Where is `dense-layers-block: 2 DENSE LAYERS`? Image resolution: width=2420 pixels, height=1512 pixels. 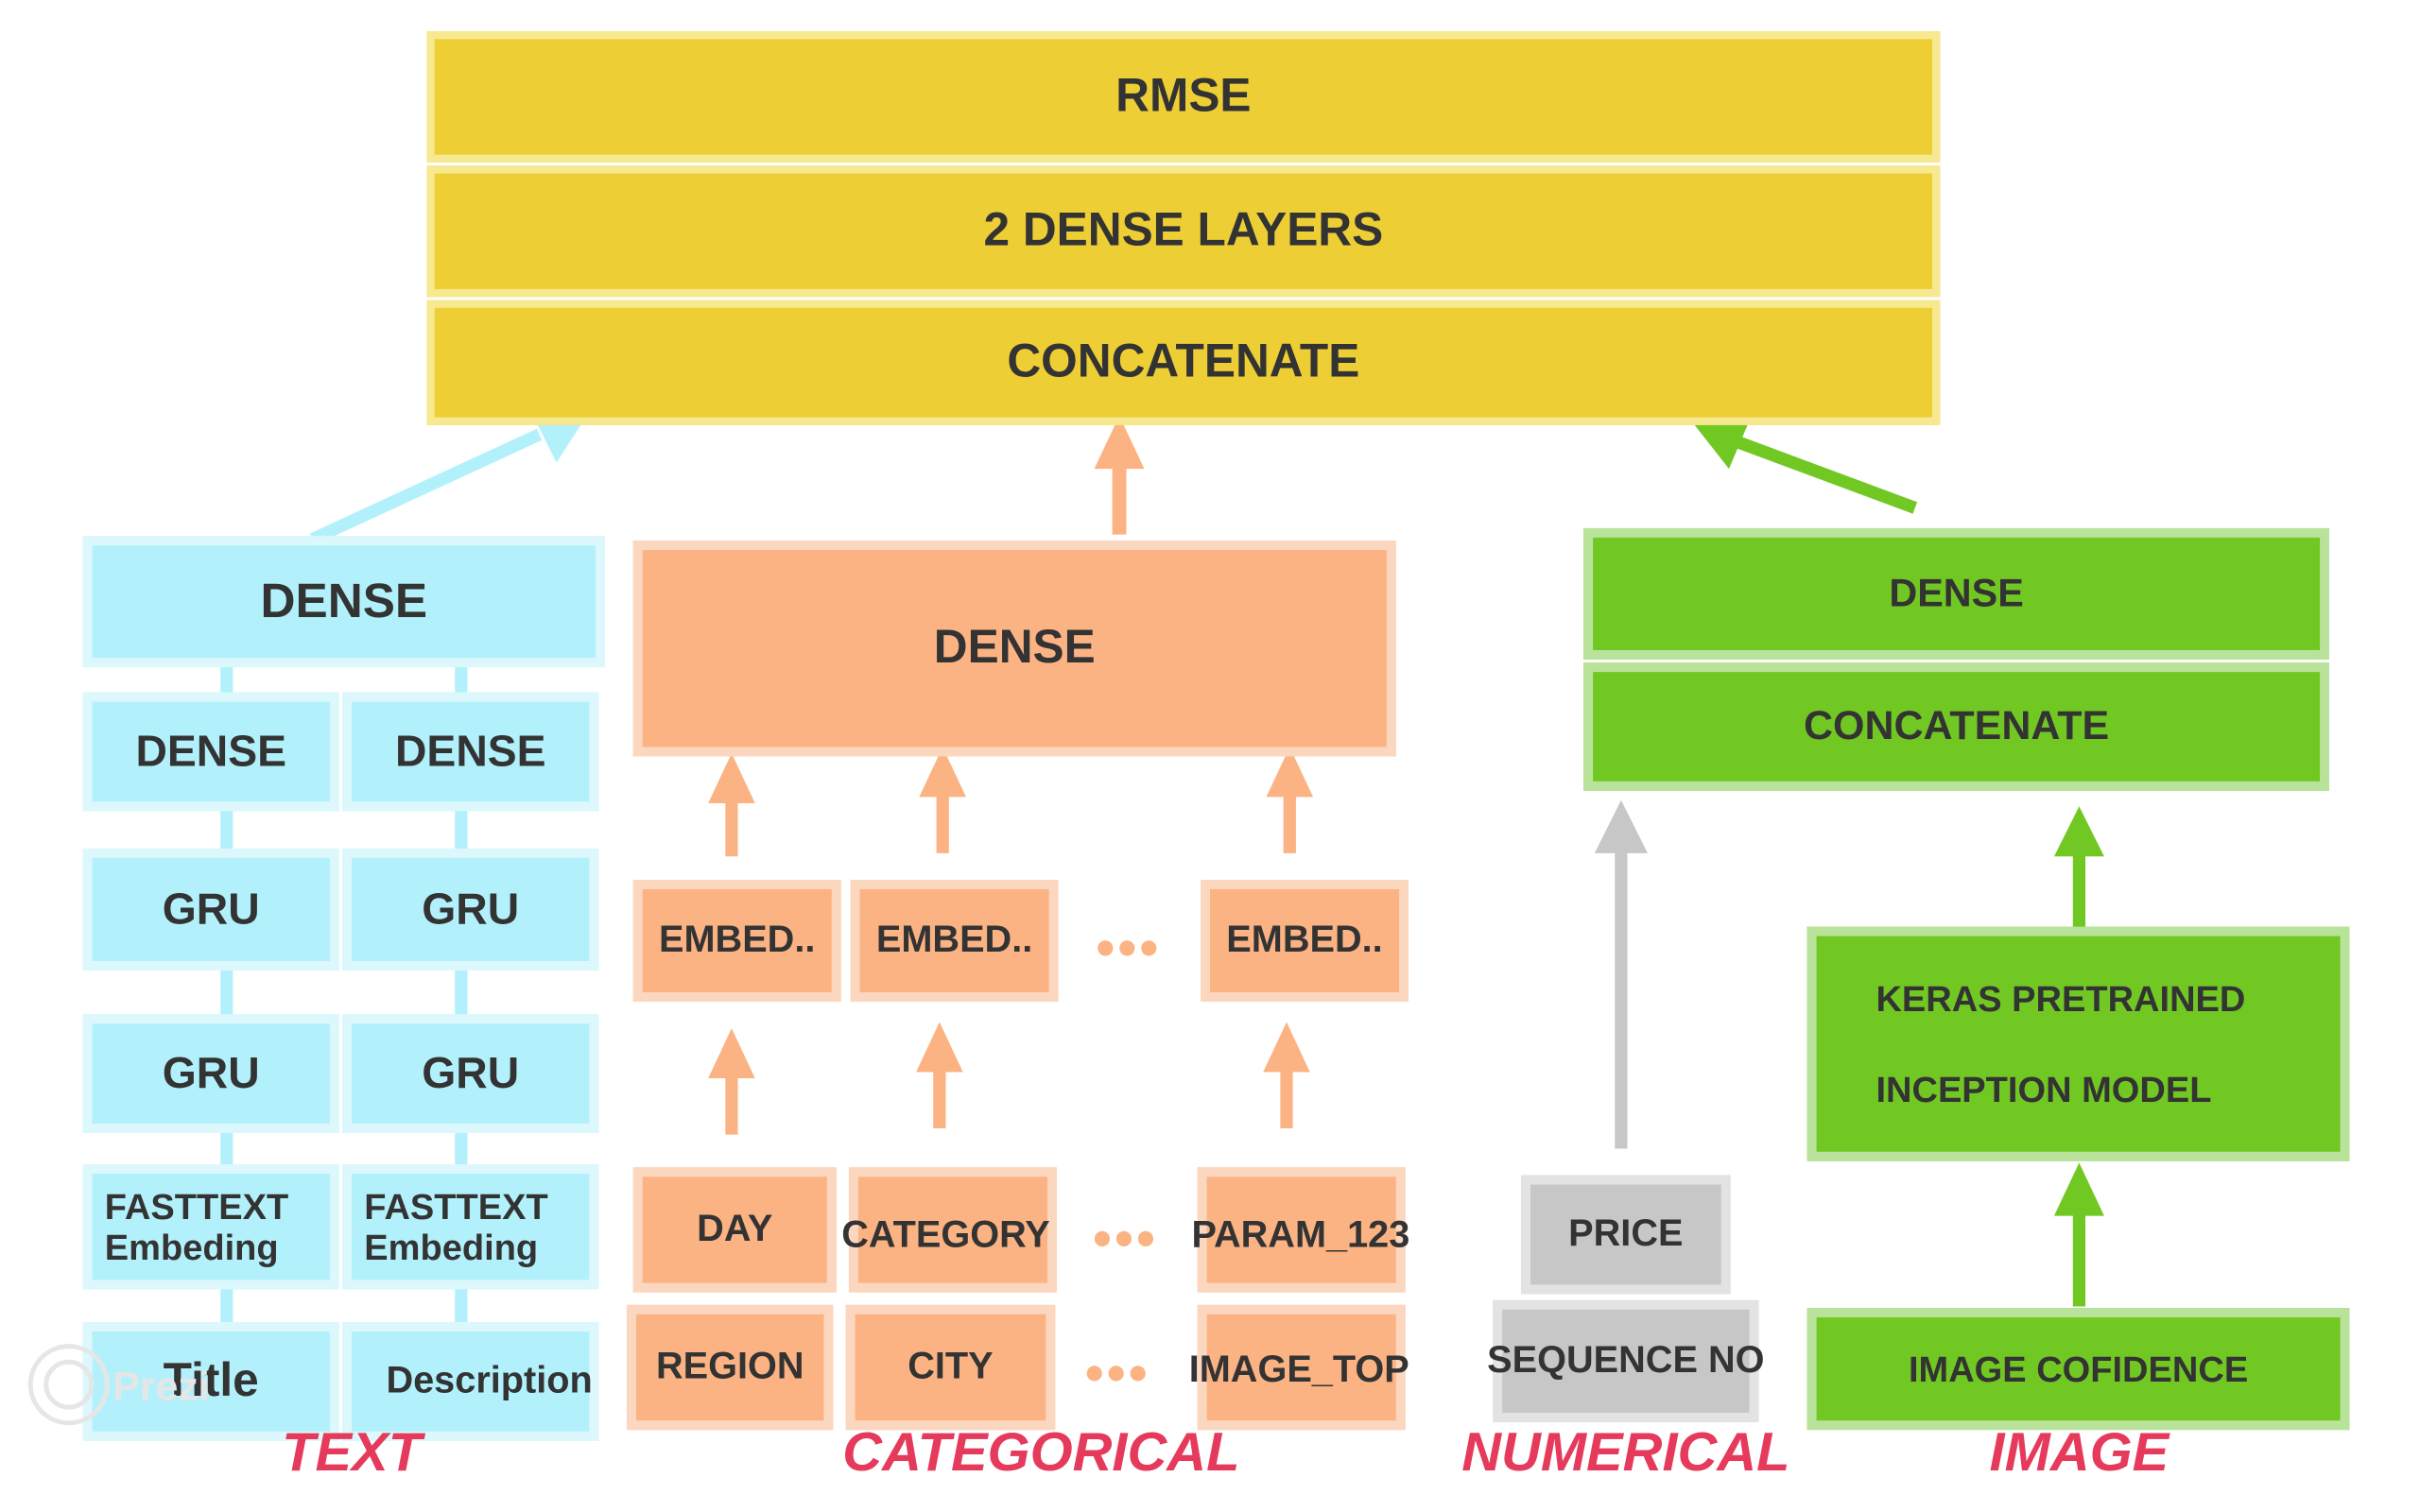
dense-layers-block: 2 DENSE LAYERS is located at coordinates (1183, 231).